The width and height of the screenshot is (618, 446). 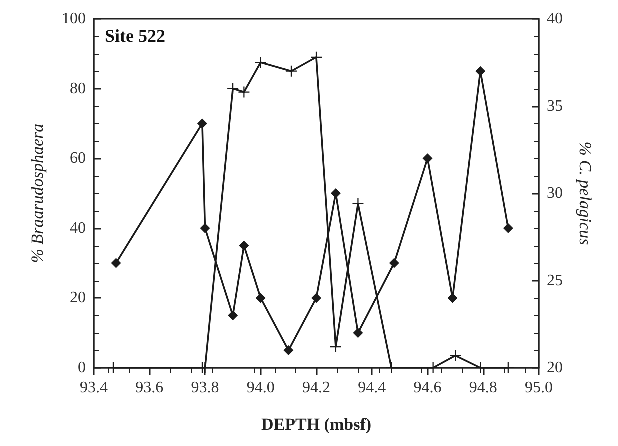 What do you see at coordinates (555, 368) in the screenshot?
I see `y2-tick-label: 20` at bounding box center [555, 368].